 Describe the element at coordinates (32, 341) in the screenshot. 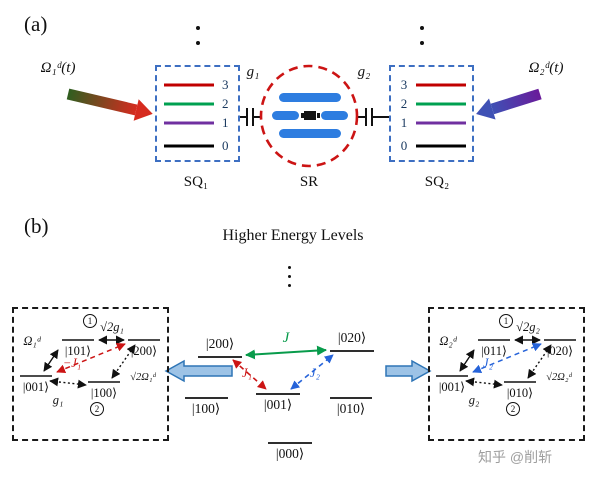

I see `omega1-label: Ω₁ᵈ` at that location.